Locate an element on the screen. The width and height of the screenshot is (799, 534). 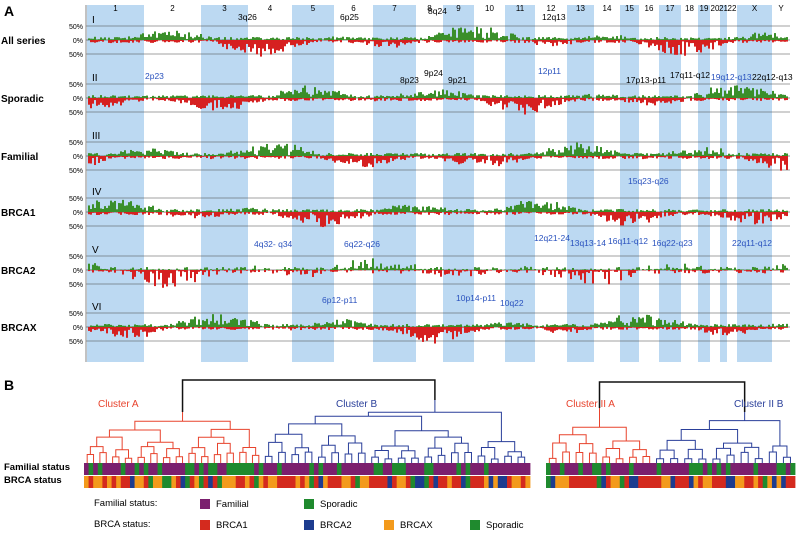
row-roman-numeral: I is located at coordinates (93, 20).